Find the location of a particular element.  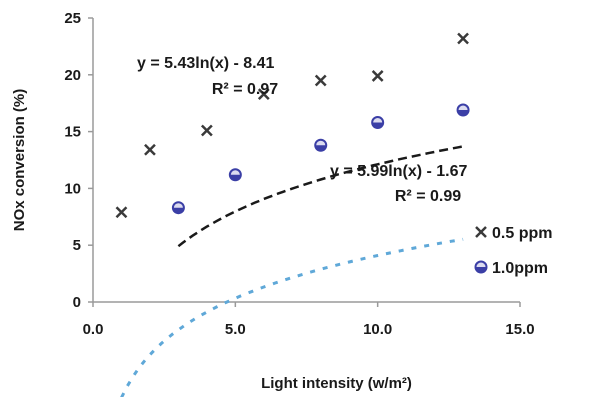

legend: 0.5 ppm 1.0ppm is located at coordinates (513, 251).